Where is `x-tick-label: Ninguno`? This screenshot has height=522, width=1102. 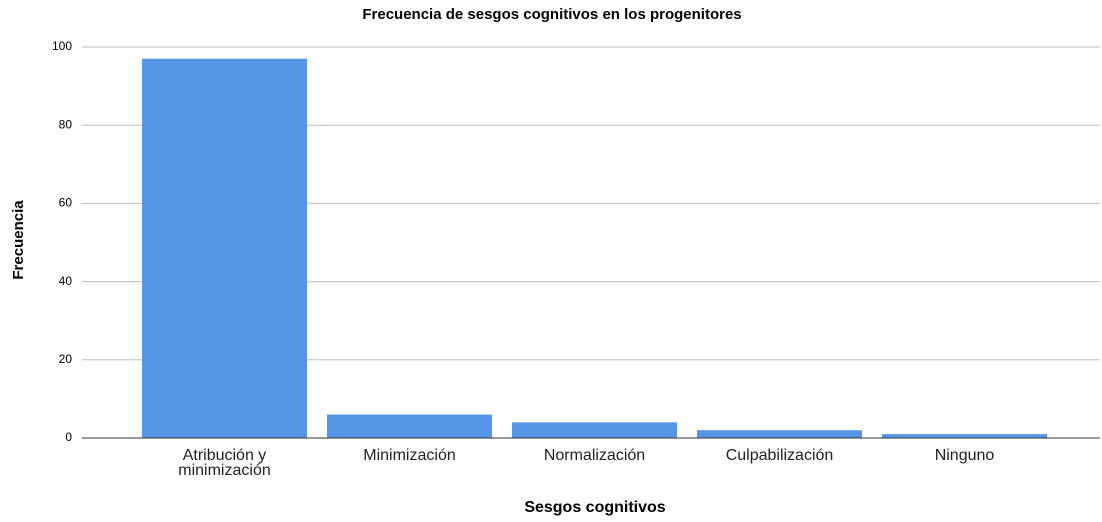 x-tick-label: Ninguno is located at coordinates (964, 455).